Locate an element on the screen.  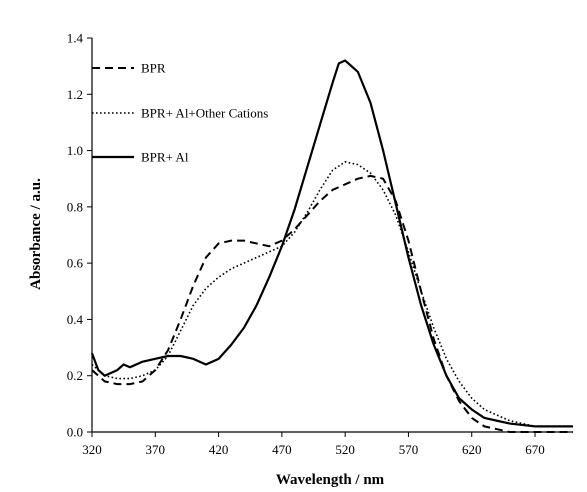
x-tick-label: 520 is located at coordinates (345, 449).